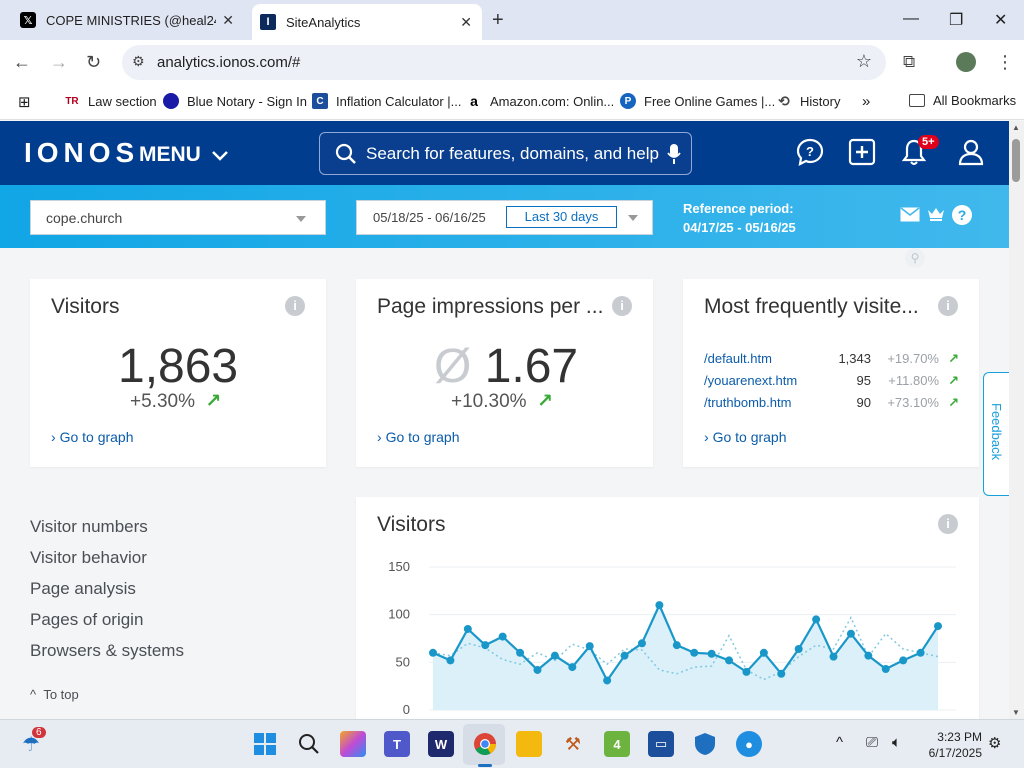  I want to click on tab-twitter: 𝕏 COPE MINISTRIES (@heal247) / ✕, so click(128, 20).